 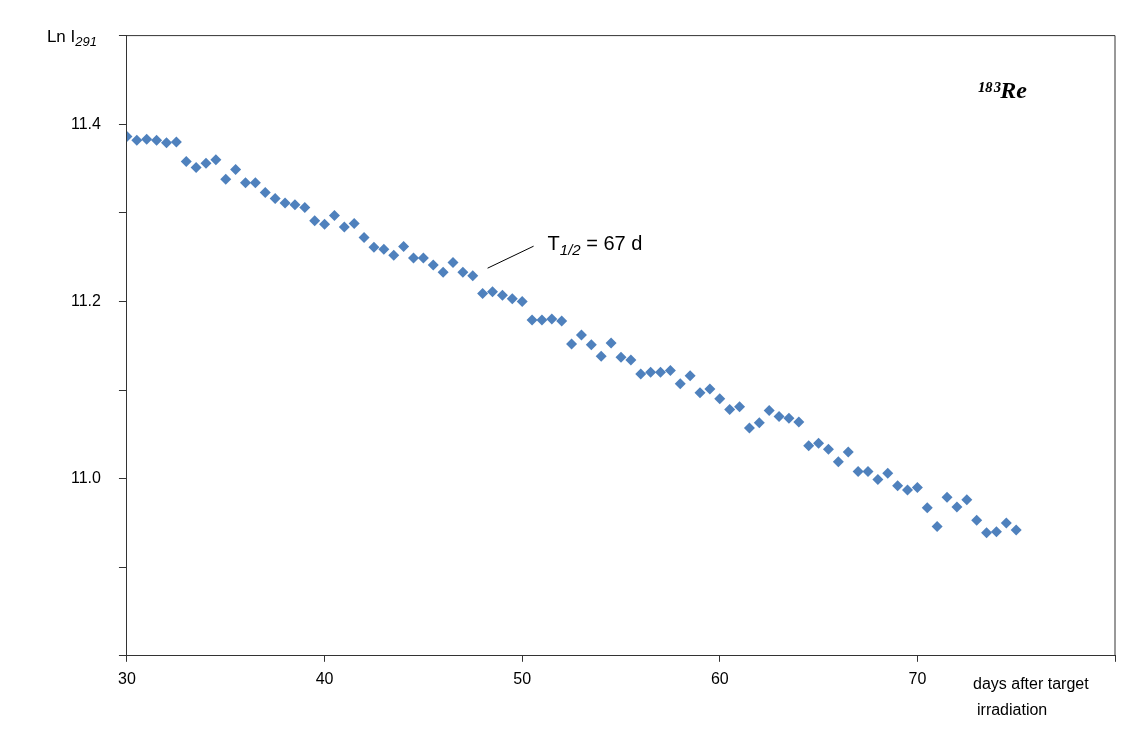 I want to click on annotation: ¹⁸³Re, so click(x=1002, y=89).